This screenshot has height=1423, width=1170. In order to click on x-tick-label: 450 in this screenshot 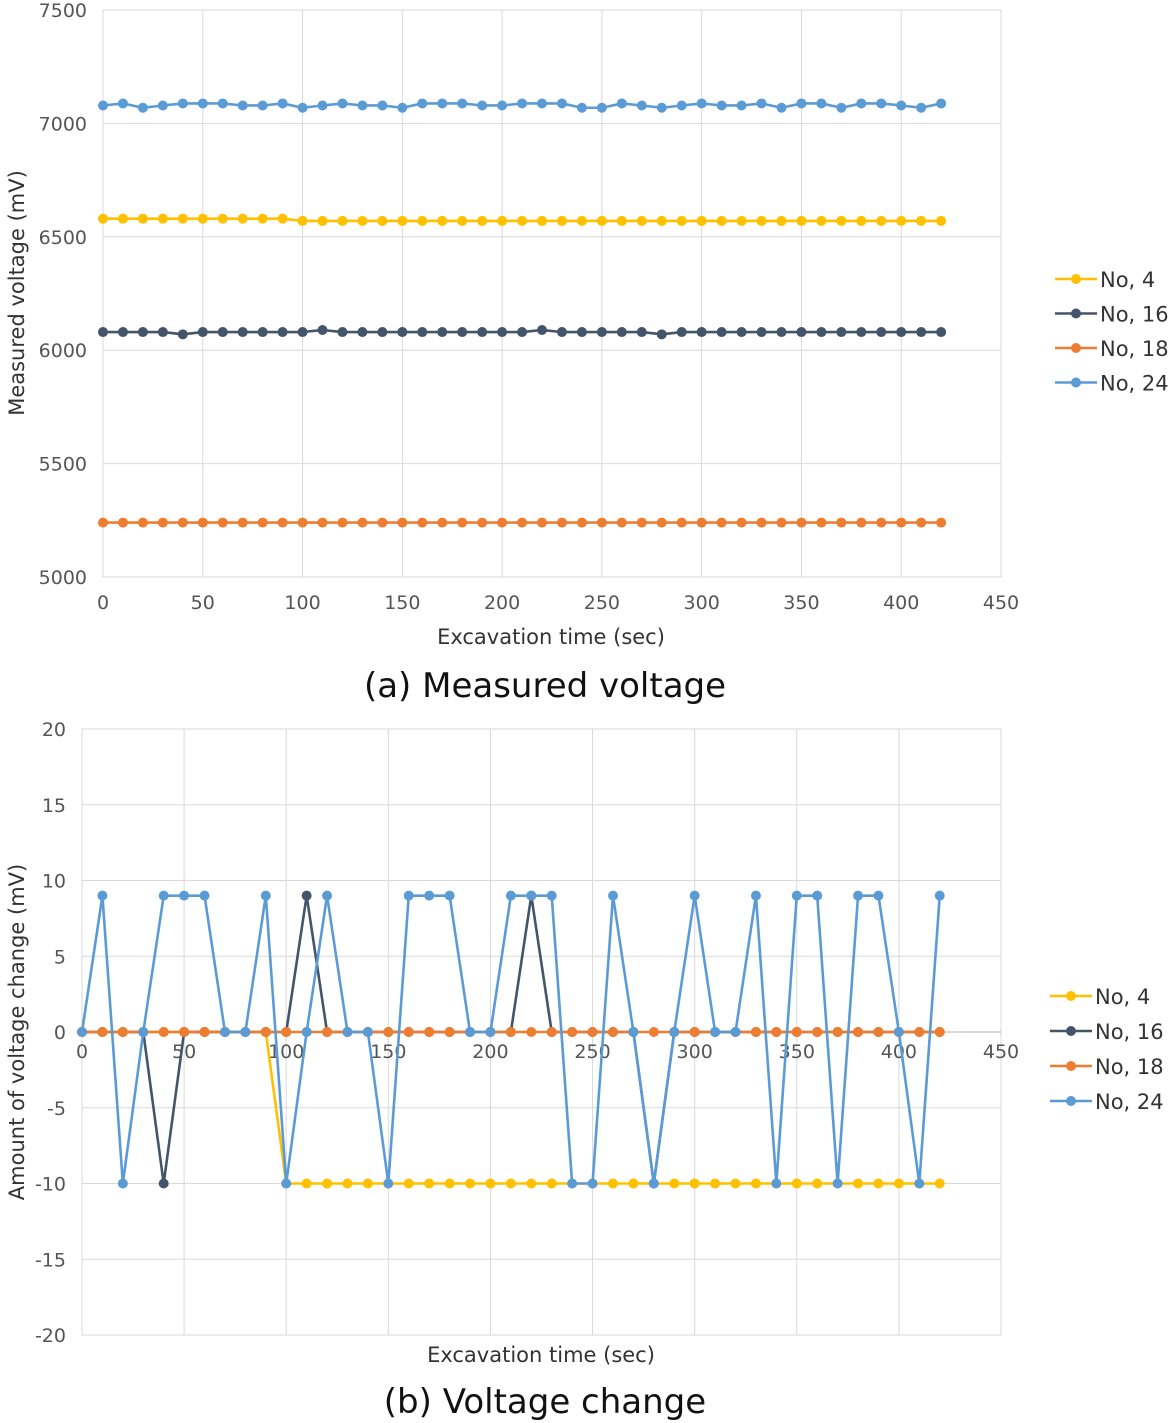, I will do `click(1001, 1052)`.